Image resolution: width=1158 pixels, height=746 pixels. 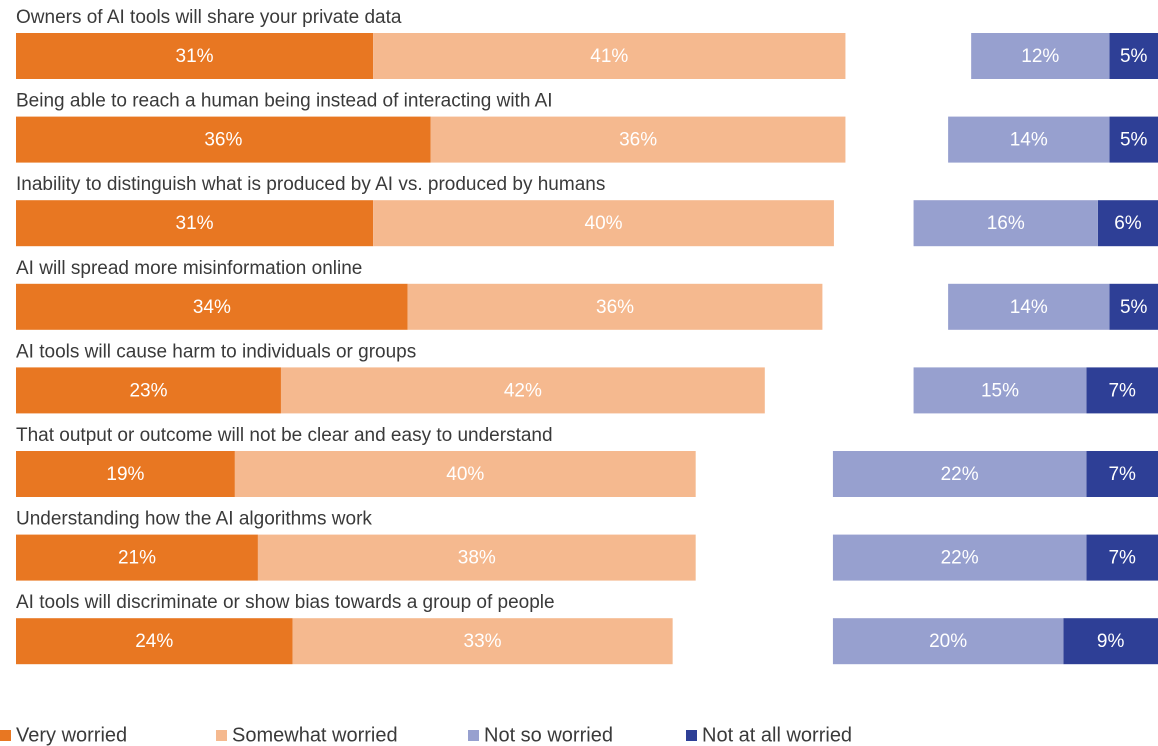 I want to click on data-label: 15%, so click(x=1000, y=390).